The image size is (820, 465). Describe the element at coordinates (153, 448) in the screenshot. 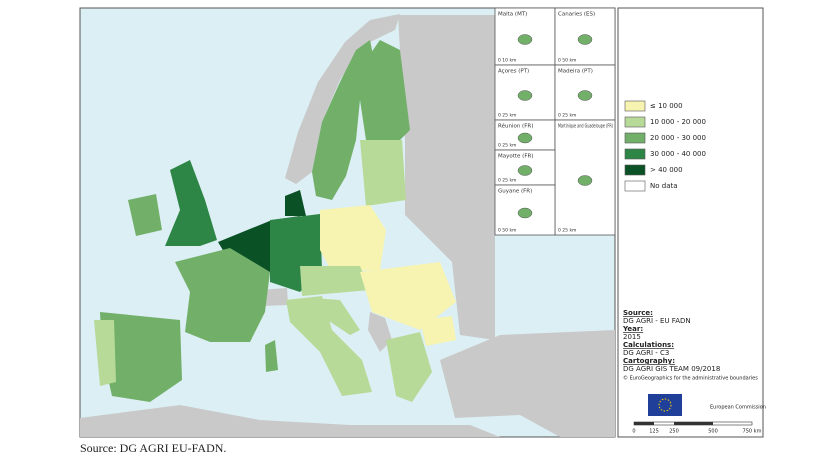

I see `caption: Source: DG AGRI EU-FADN.` at that location.